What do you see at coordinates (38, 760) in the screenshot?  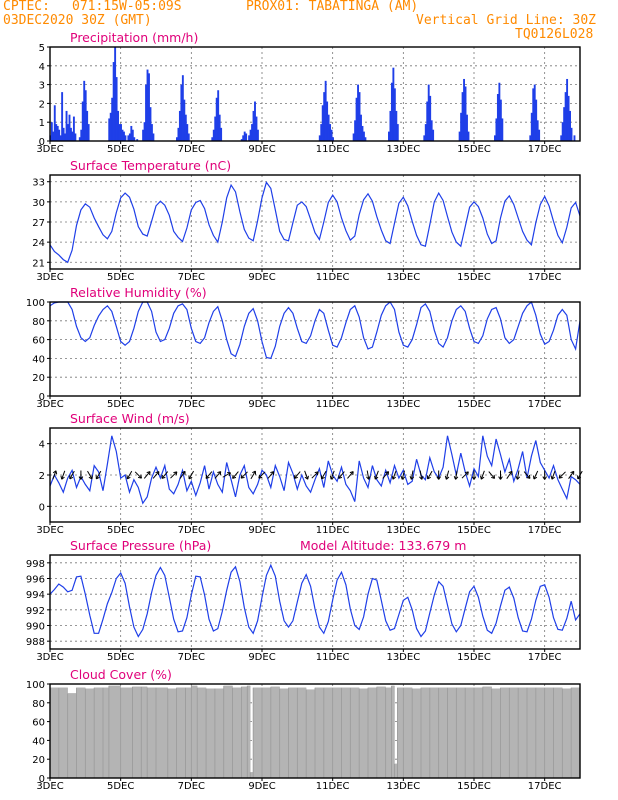 I see `ytick-label-cloud: 20` at bounding box center [38, 760].